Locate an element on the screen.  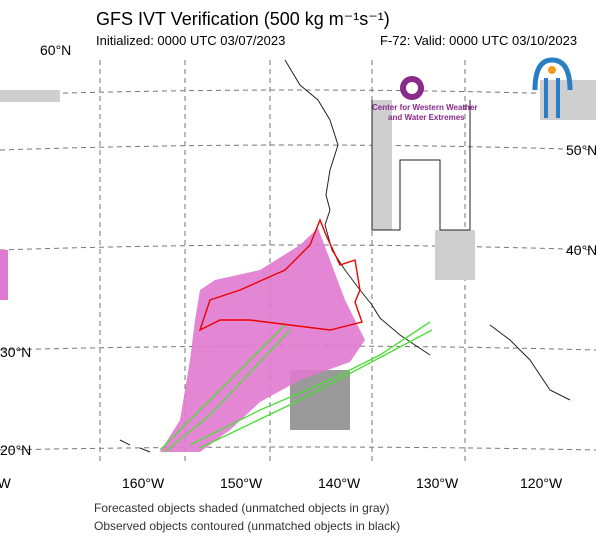
observed-contour-matched is located at coordinates (280, 275).